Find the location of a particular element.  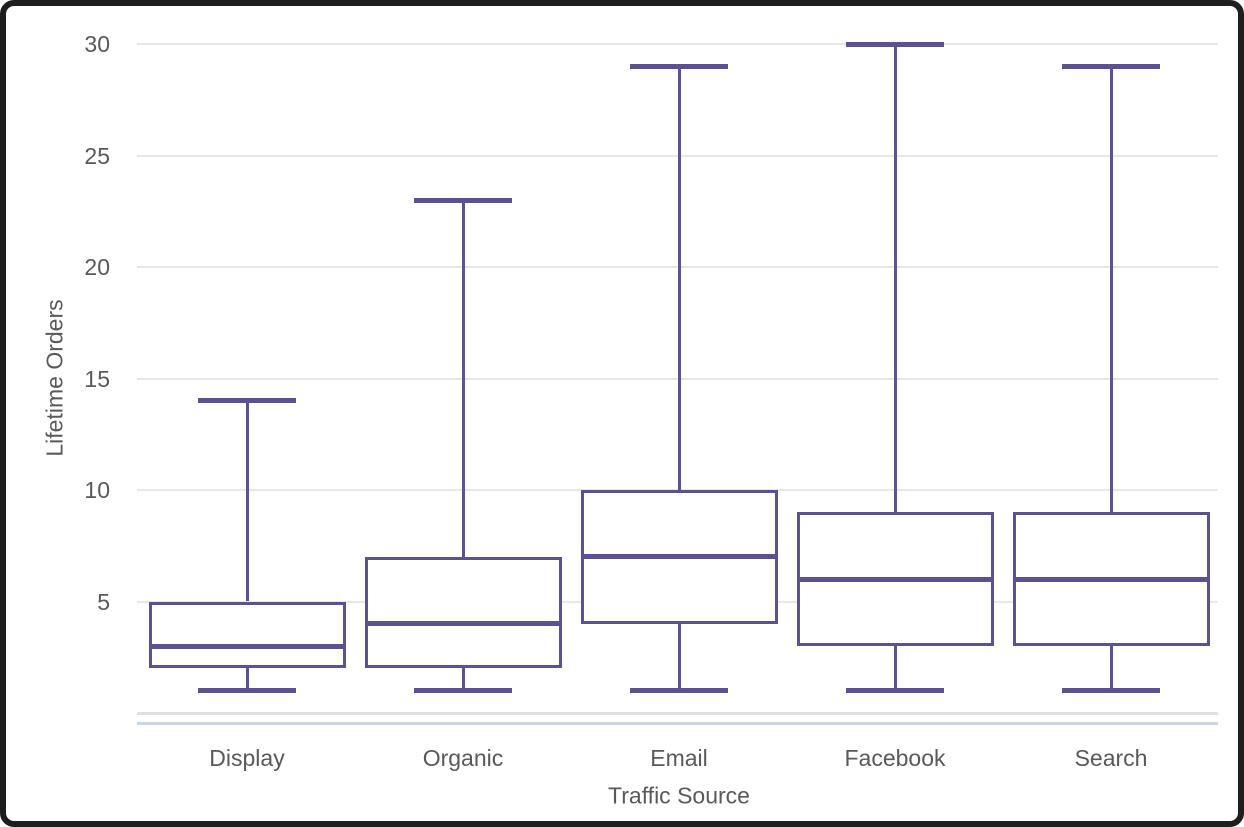

display-upper-whisker is located at coordinates (247, 501).